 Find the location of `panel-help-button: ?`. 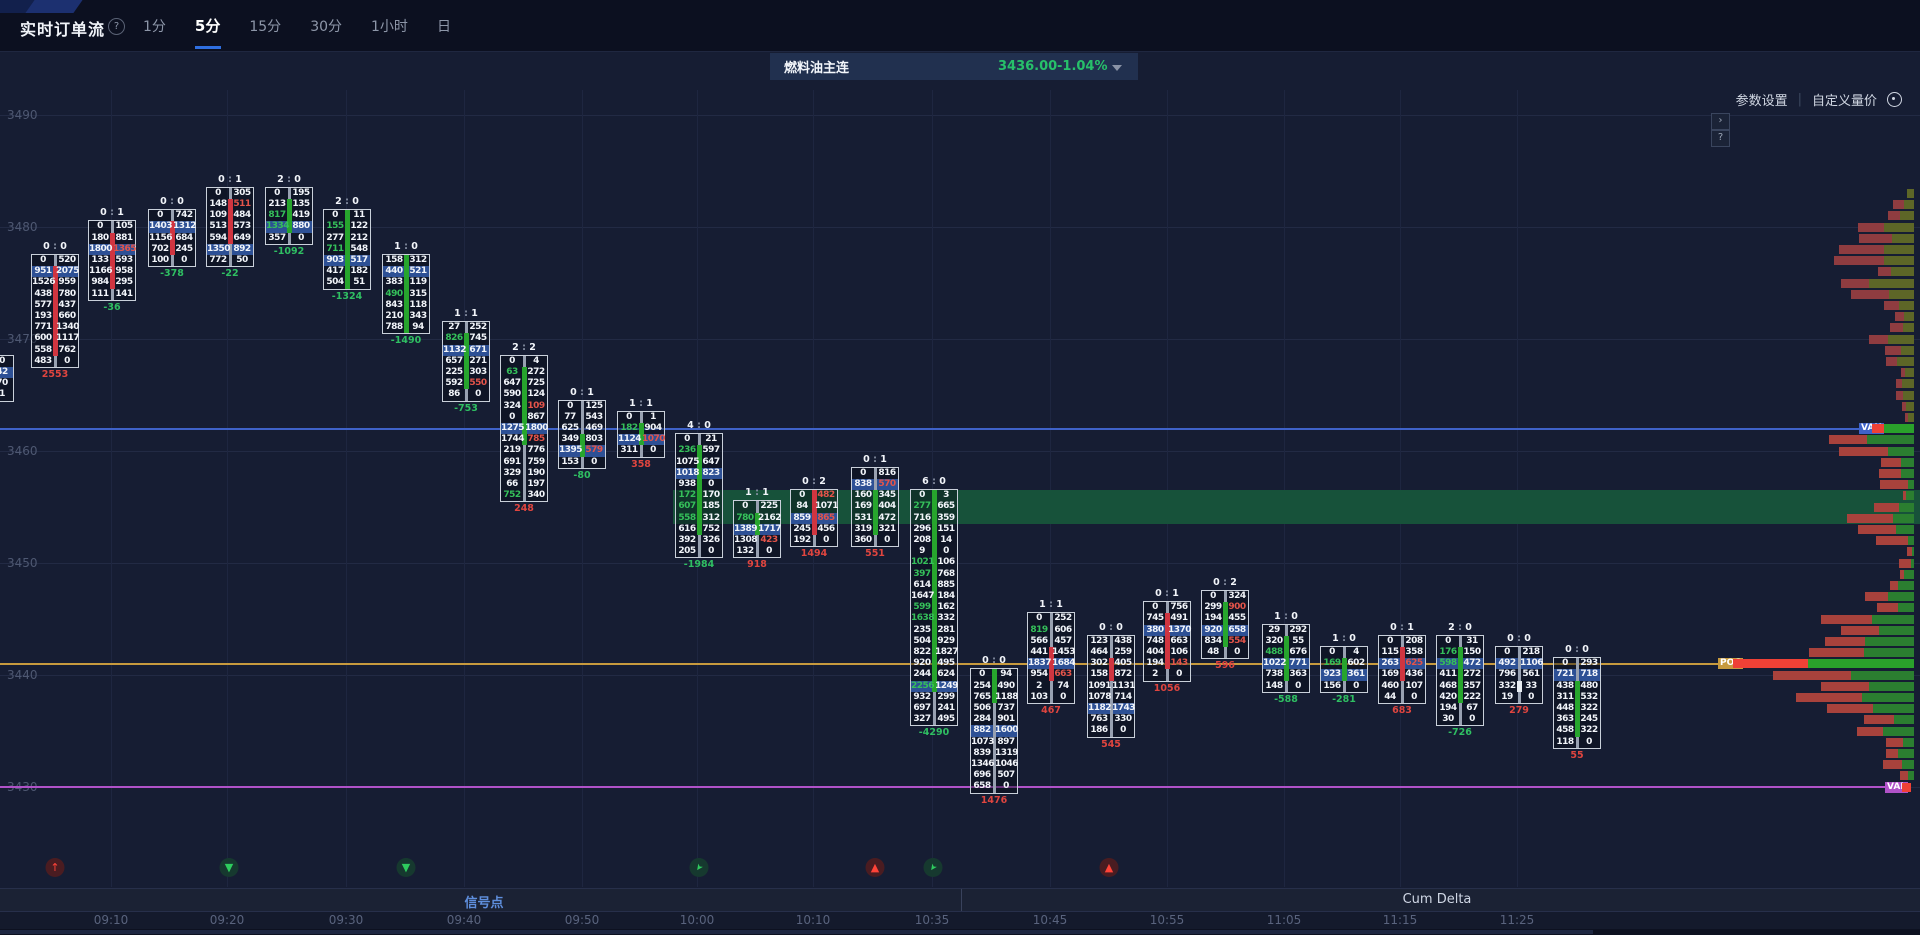

panel-help-button: ? is located at coordinates (1720, 138).